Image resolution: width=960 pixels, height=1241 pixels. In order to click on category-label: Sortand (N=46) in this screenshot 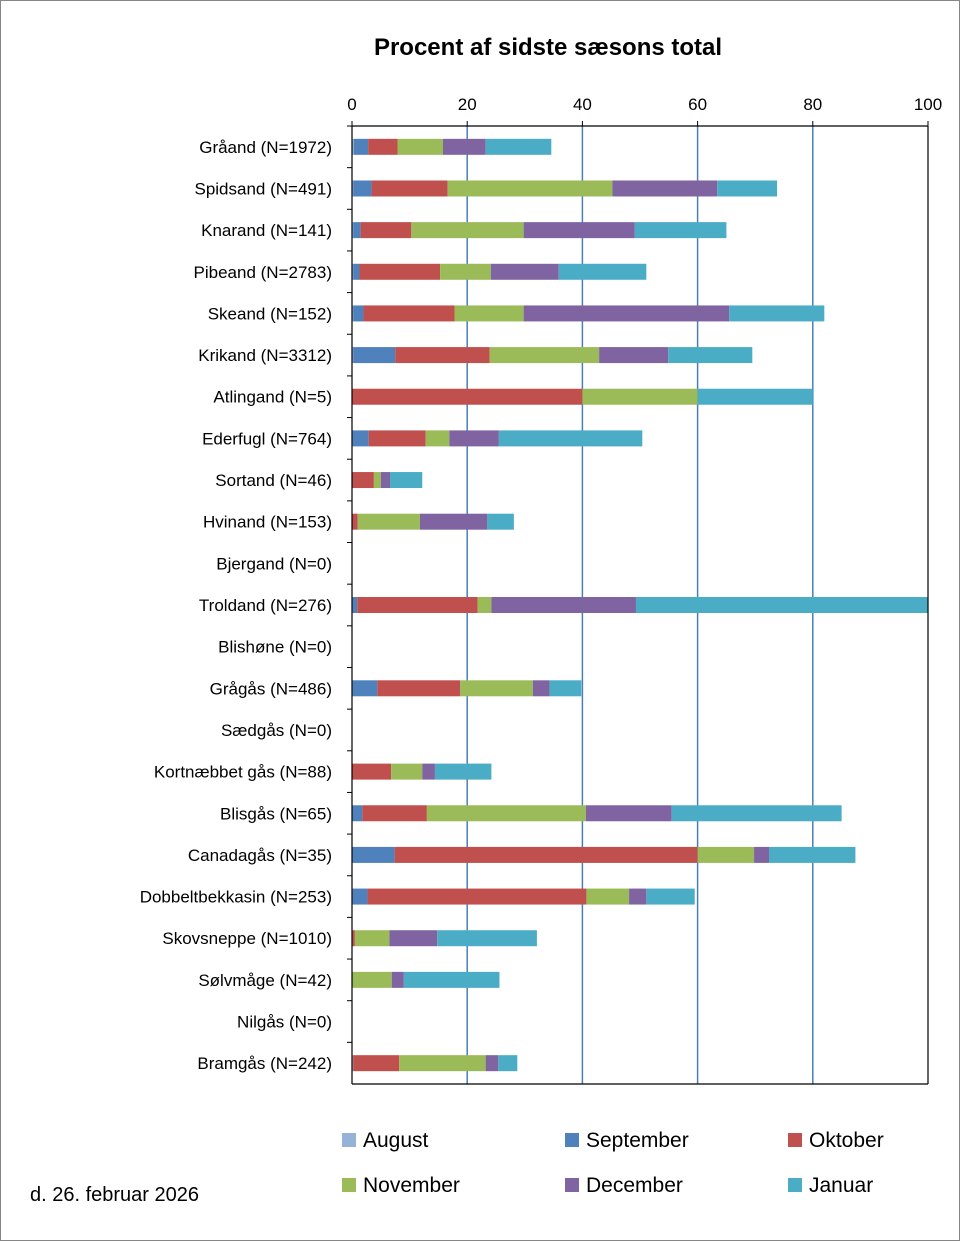, I will do `click(273, 480)`.